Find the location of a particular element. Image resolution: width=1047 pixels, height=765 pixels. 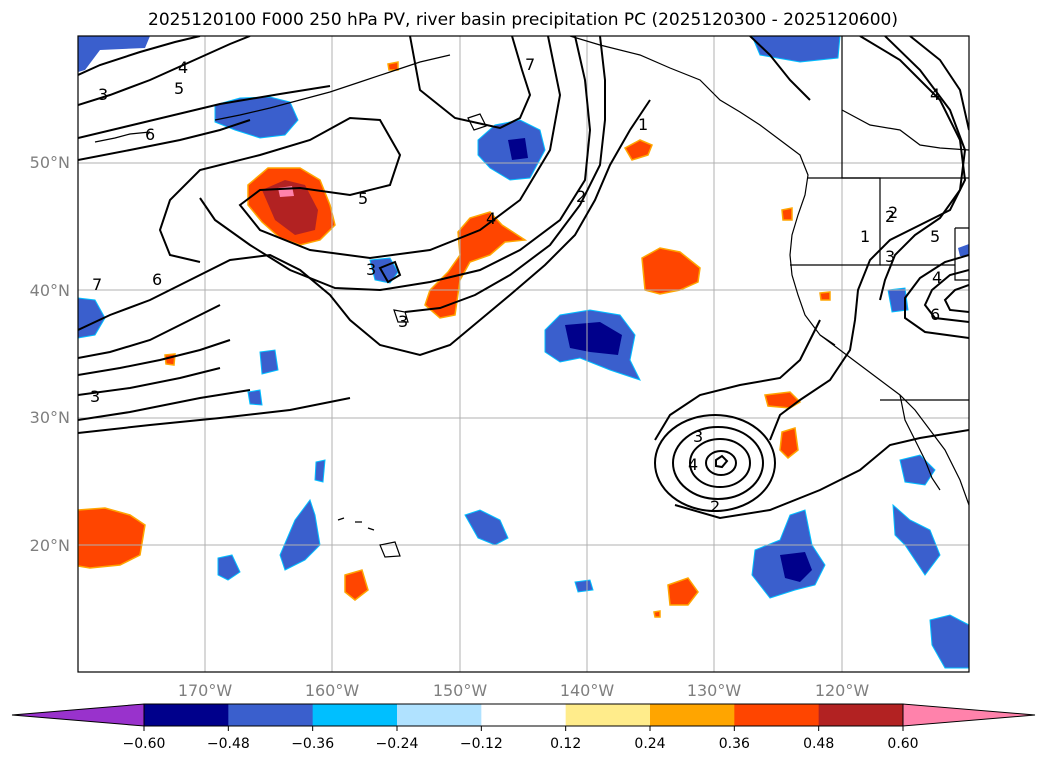

lat-label: 30°N is located at coordinates (50, 417).